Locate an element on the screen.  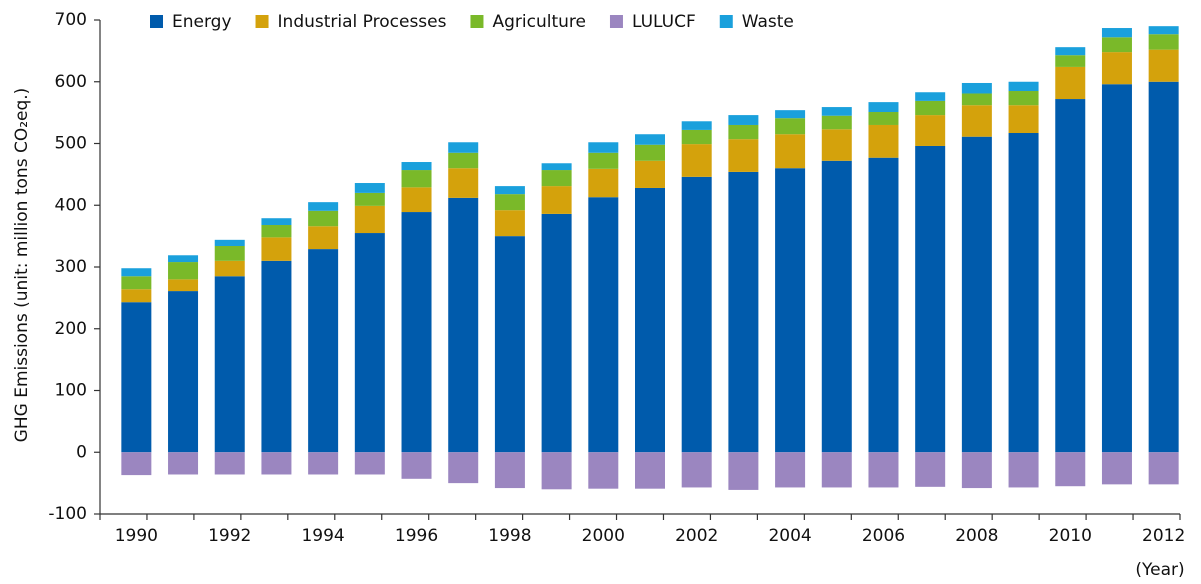
y-tick-label: 200 is located at coordinates (71, 329).